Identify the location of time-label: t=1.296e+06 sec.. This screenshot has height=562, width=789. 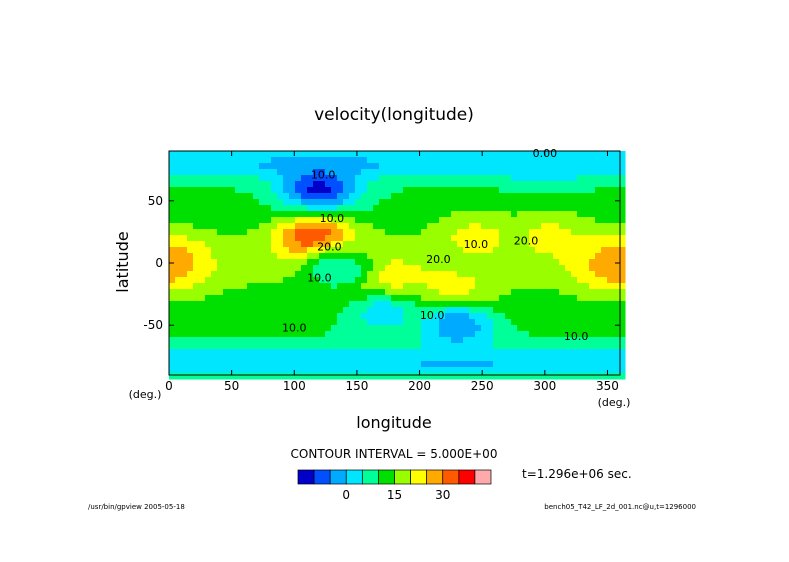
(577, 474).